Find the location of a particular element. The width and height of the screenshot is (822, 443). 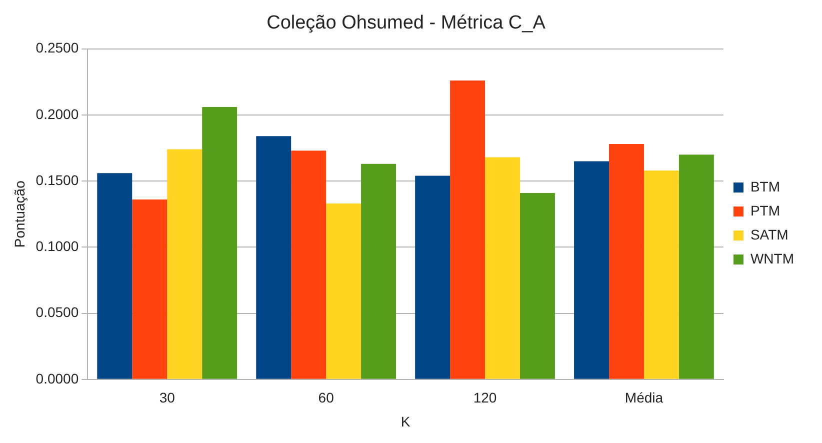

y-tick-label: 0.2000 is located at coordinates (57, 114).